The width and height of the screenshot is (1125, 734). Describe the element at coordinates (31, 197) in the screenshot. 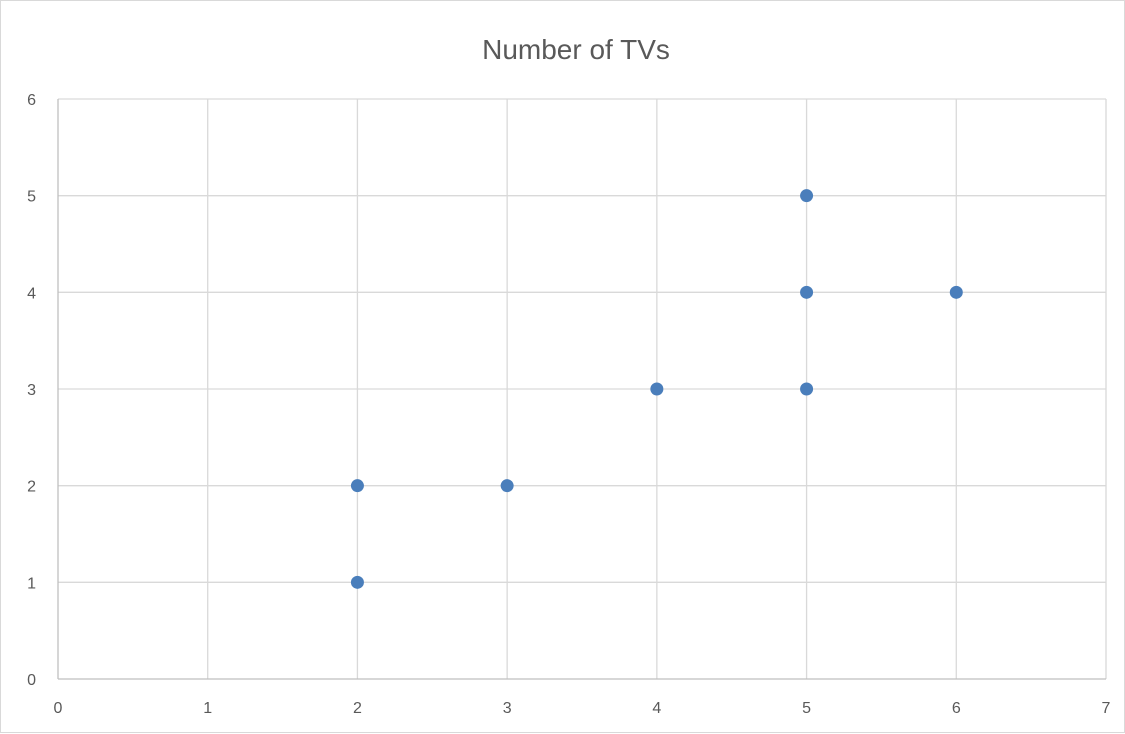

I see `y-tick-label: 5` at that location.